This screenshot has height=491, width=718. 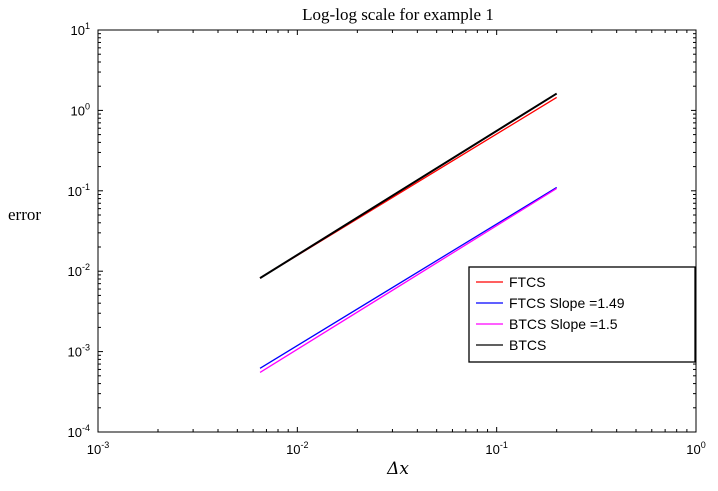 I want to click on y-axis-label: error, so click(x=24, y=214).